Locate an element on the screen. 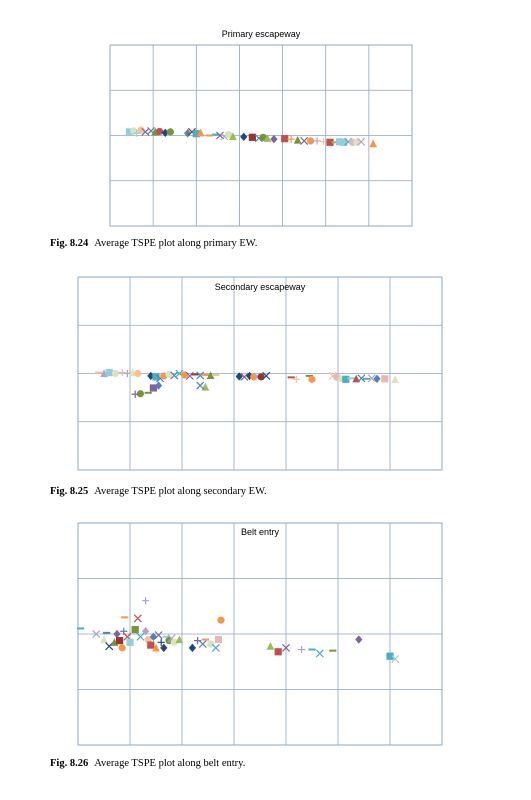  figure-label: Fig. 8.25 is located at coordinates (69, 491).